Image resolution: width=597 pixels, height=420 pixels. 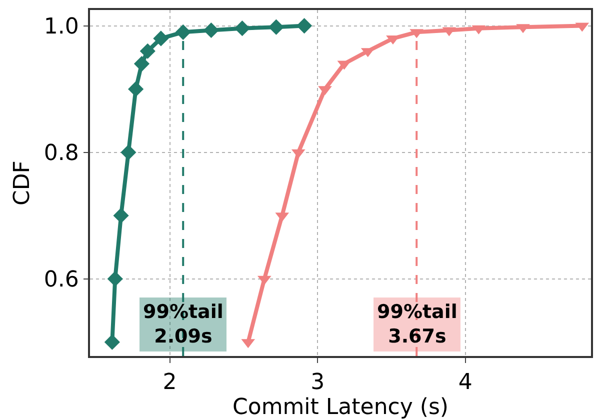 What do you see at coordinates (183, 324) in the screenshot?
I see `ref-line-label: 99%tail 2.09s` at bounding box center [183, 324].